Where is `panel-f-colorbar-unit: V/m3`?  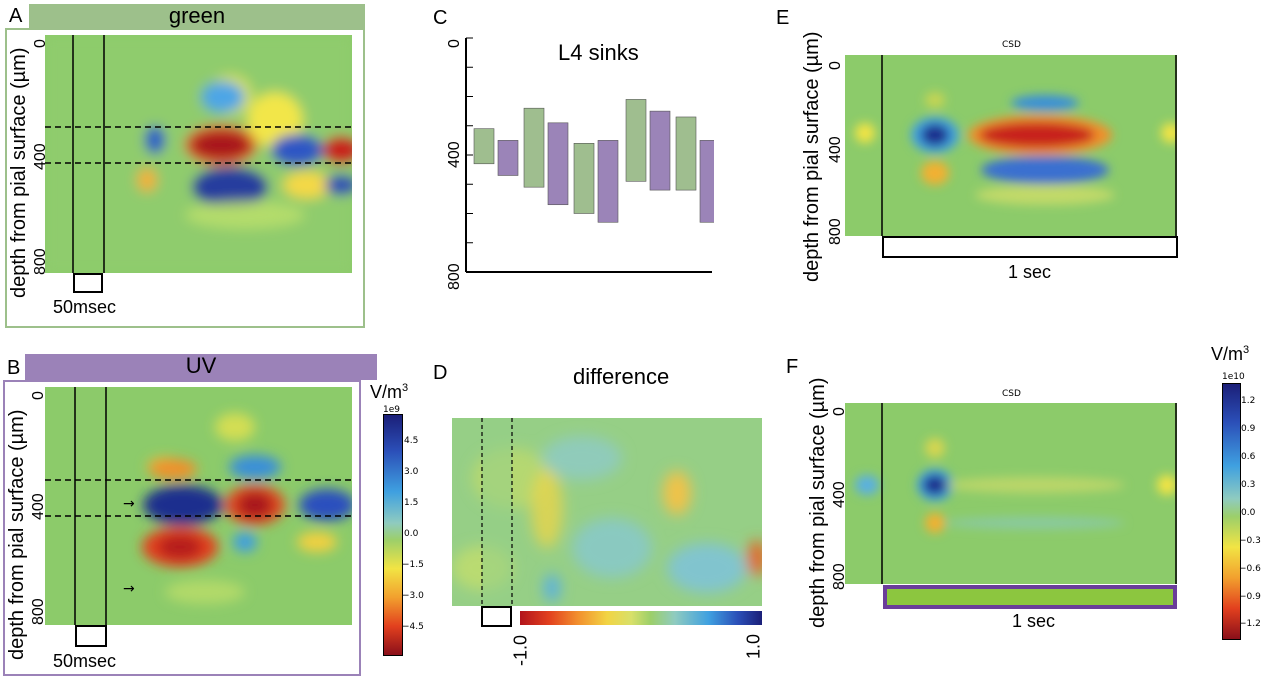
panel-f-colorbar-unit: V/m3 is located at coordinates (1230, 354).